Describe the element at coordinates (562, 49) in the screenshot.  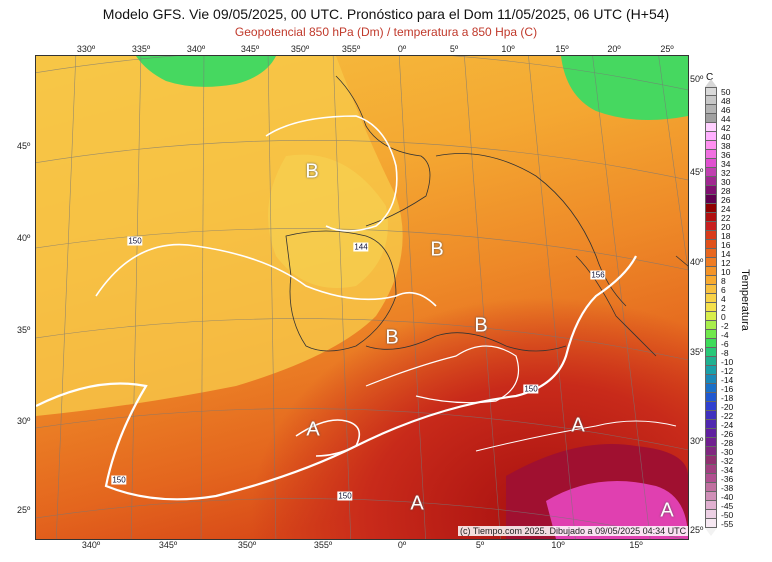
I see `top-lon-tick: 15º` at that location.